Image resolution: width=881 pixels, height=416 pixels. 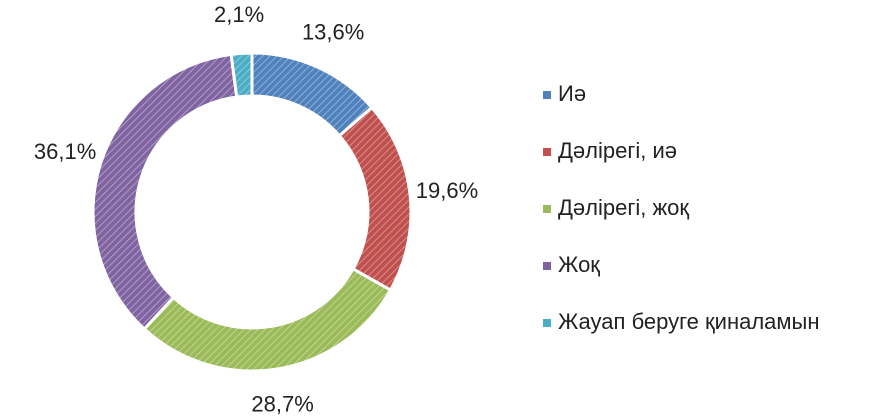 What do you see at coordinates (333, 31) in the screenshot?
I see `data-label: 13,6%` at bounding box center [333, 31].